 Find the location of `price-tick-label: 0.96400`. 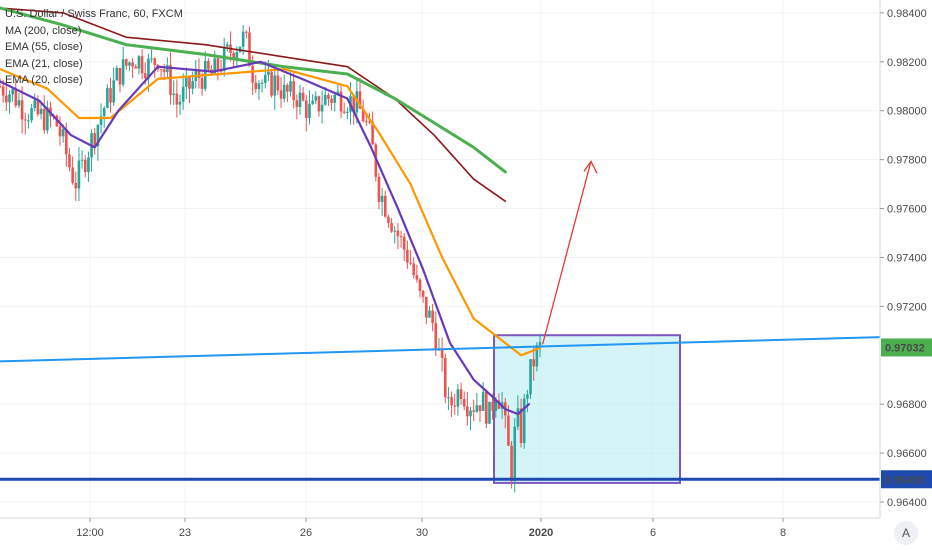

price-tick-label: 0.96400 is located at coordinates (907, 503).